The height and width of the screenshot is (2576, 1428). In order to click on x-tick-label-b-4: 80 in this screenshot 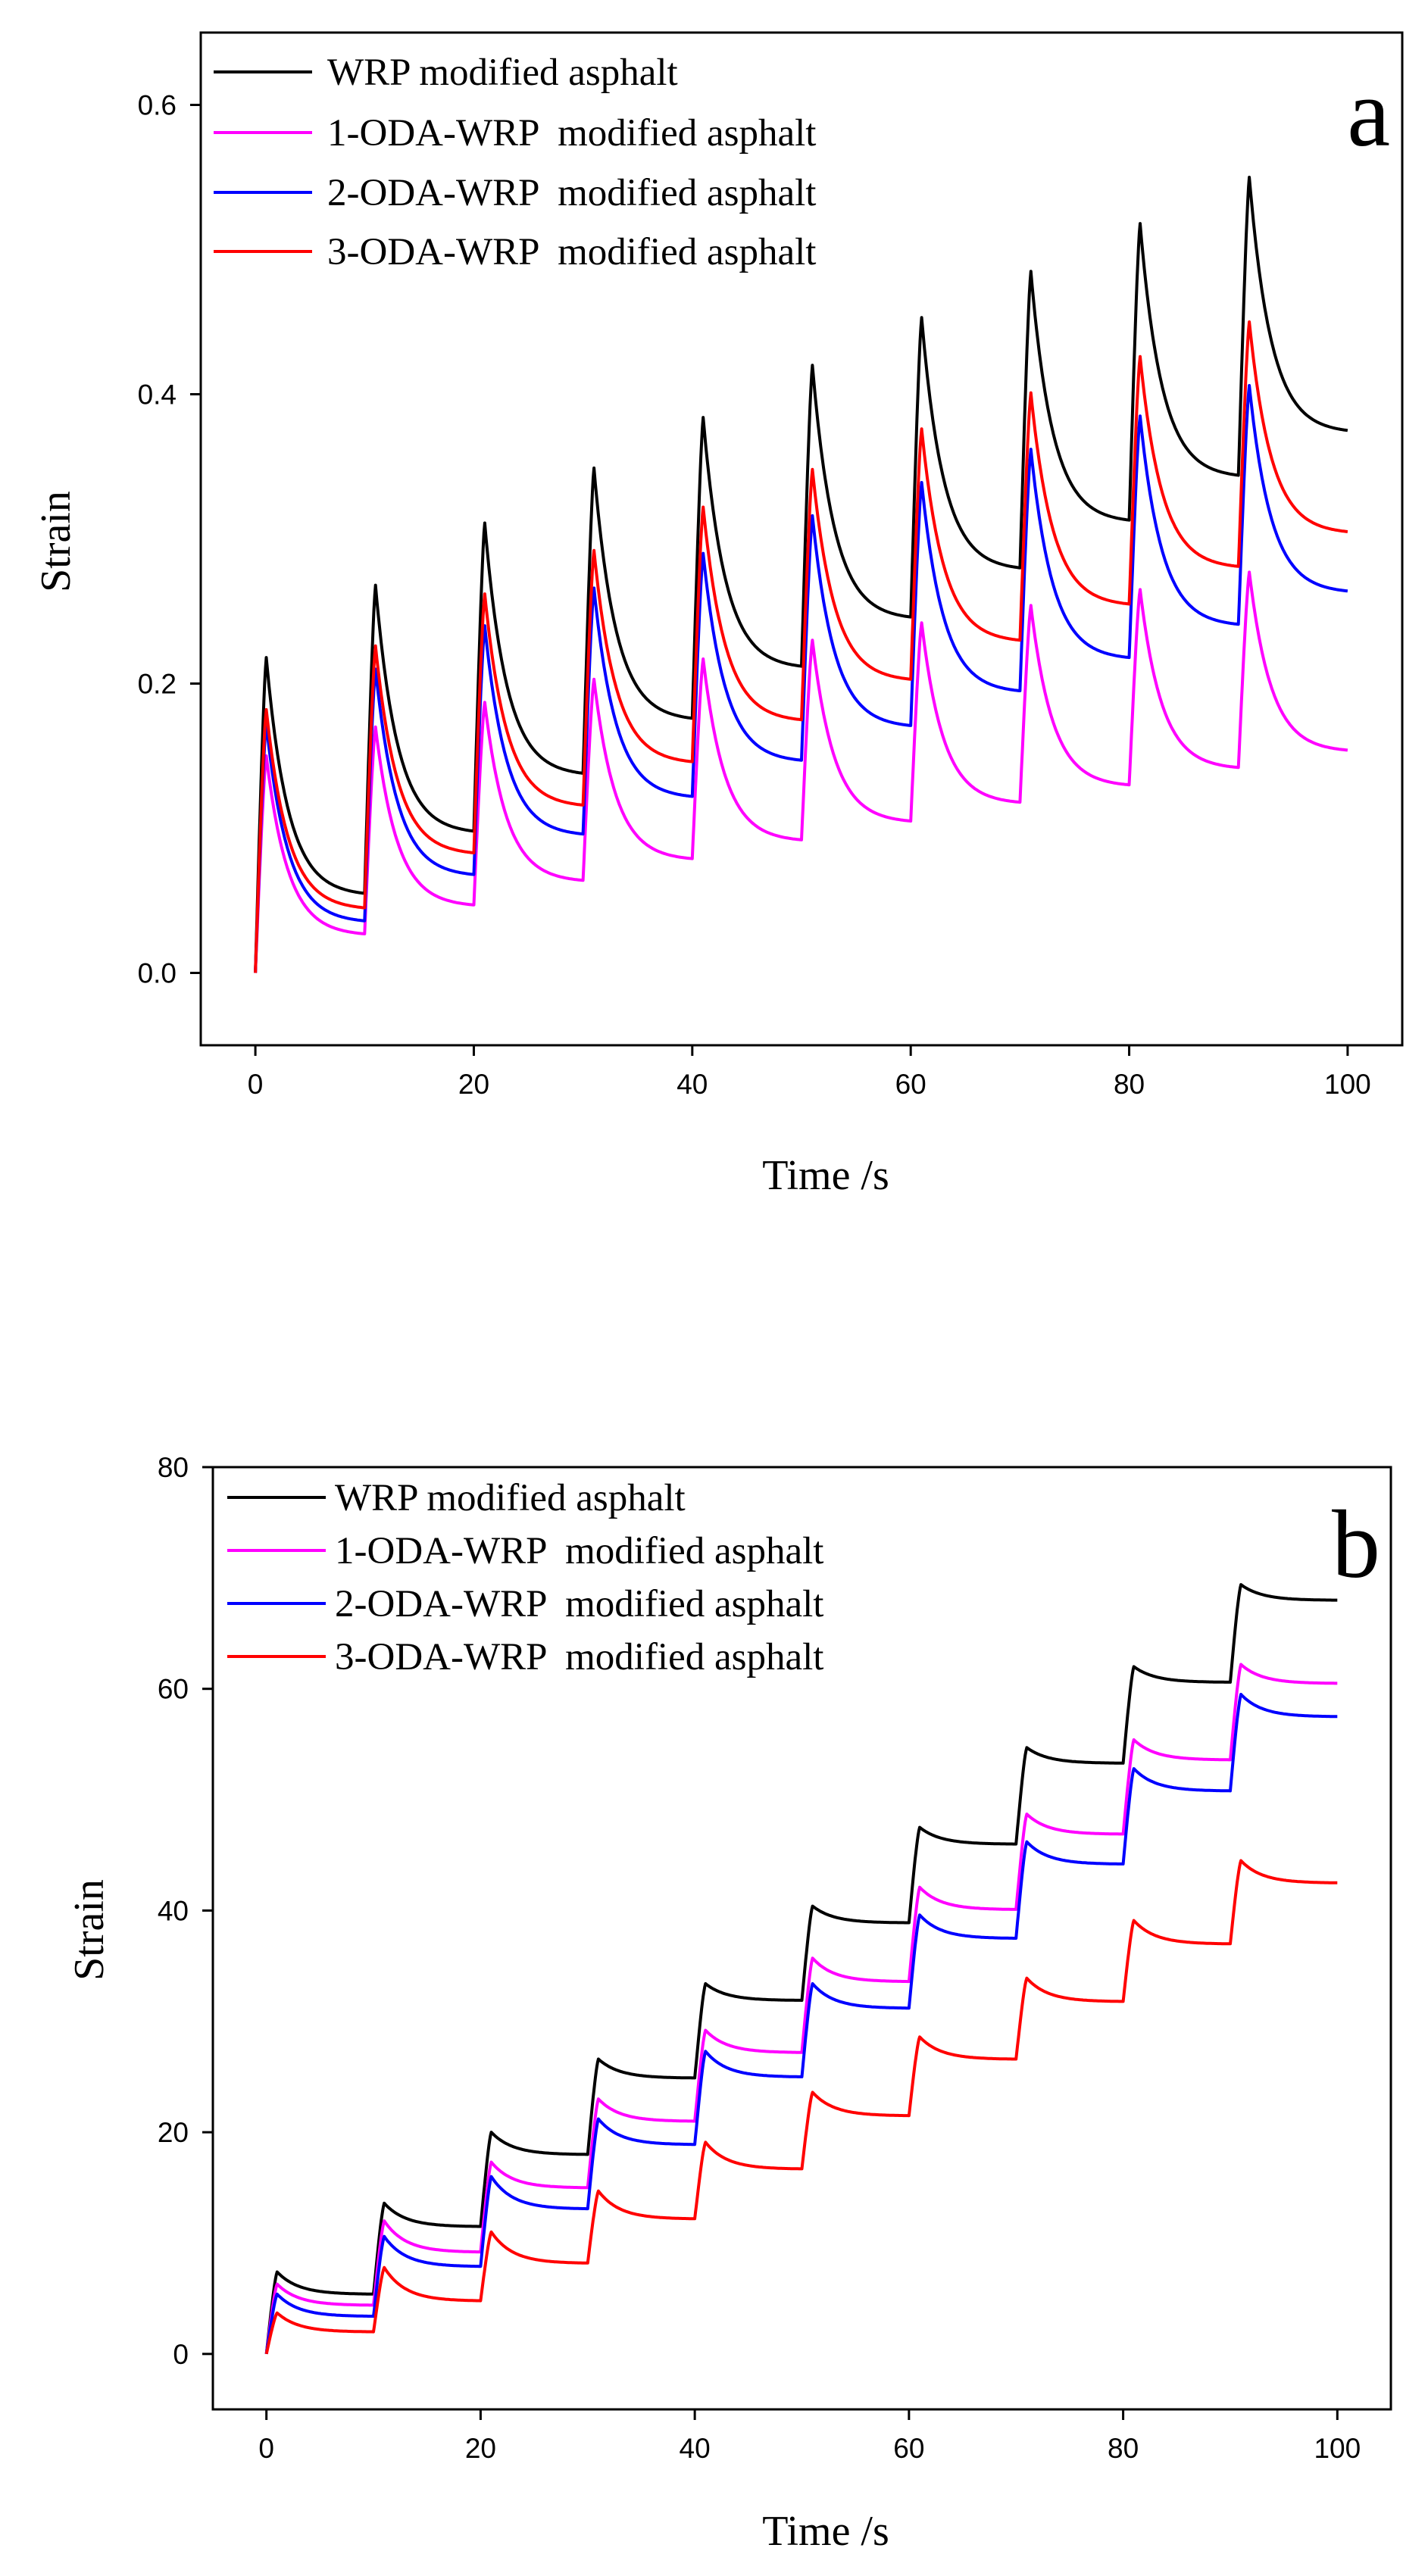, I will do `click(1124, 2449)`.